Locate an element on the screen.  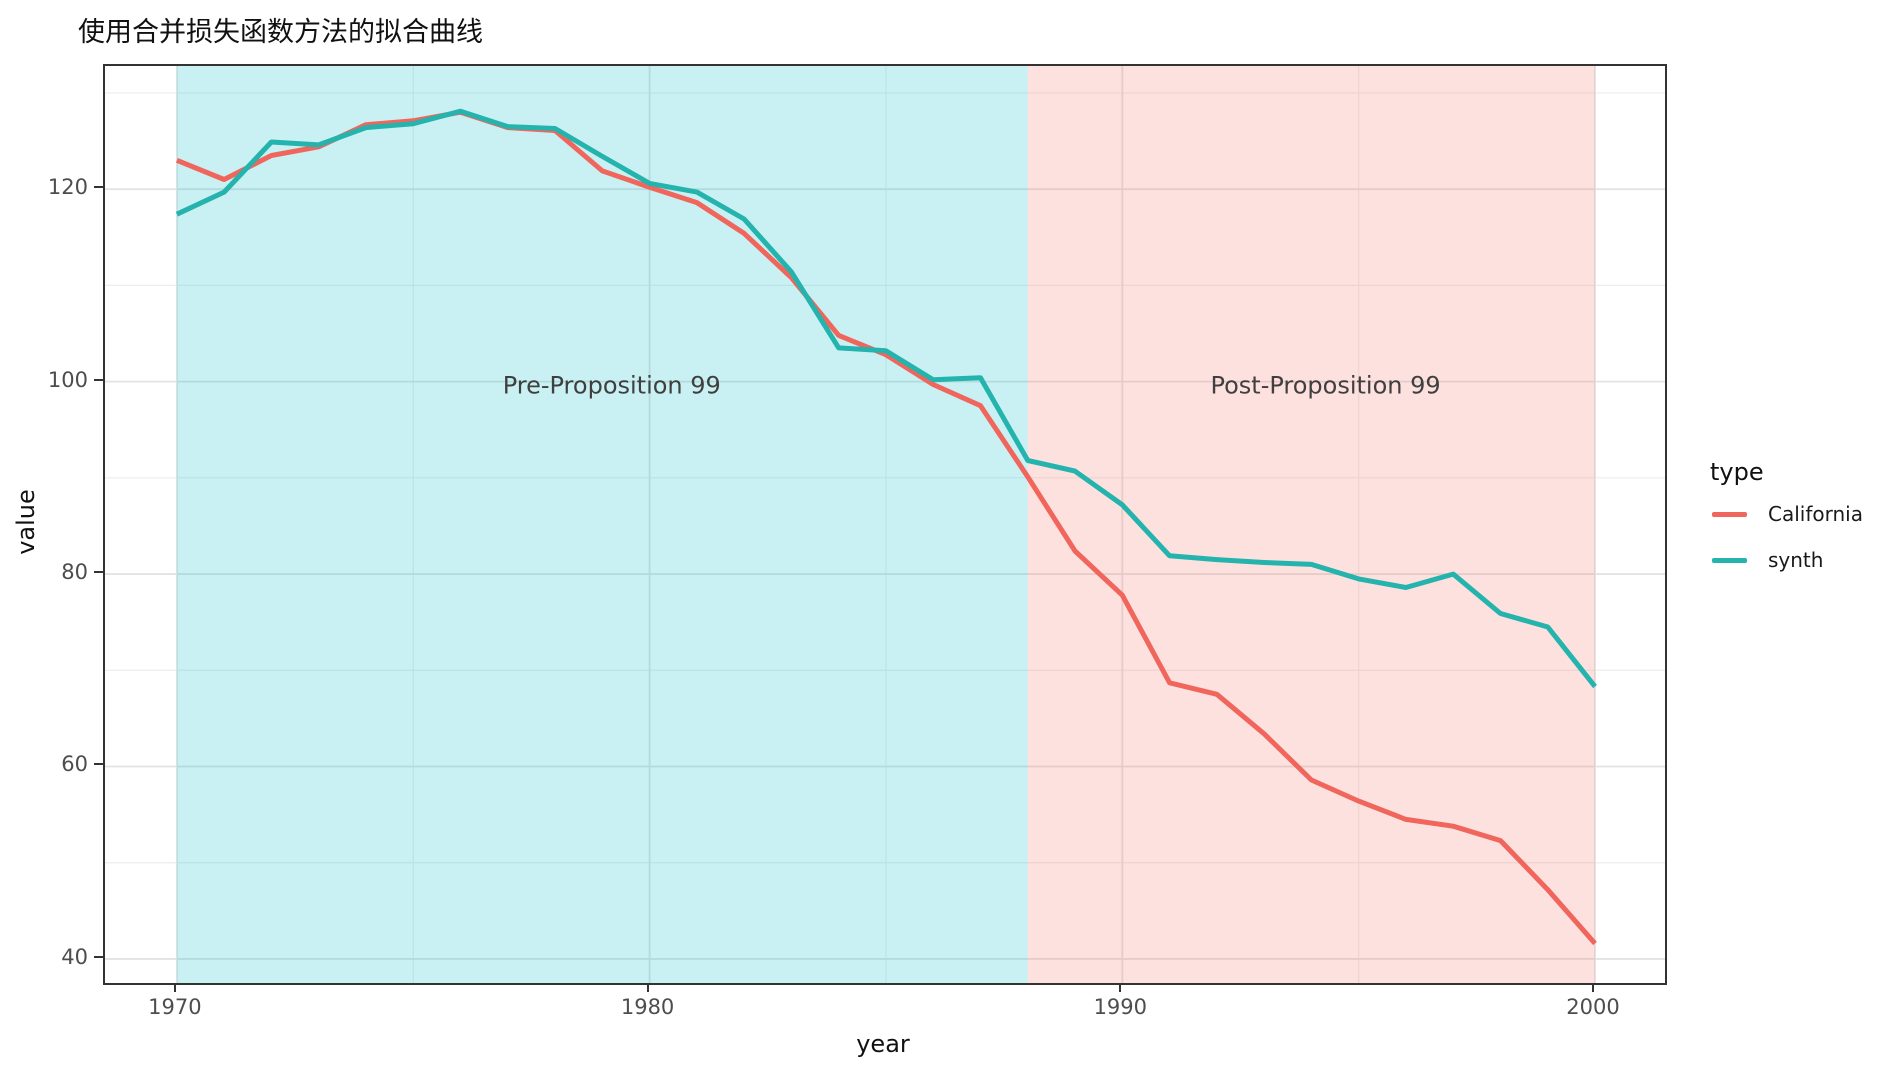
y-tick-label: 80 is located at coordinates (74, 572).